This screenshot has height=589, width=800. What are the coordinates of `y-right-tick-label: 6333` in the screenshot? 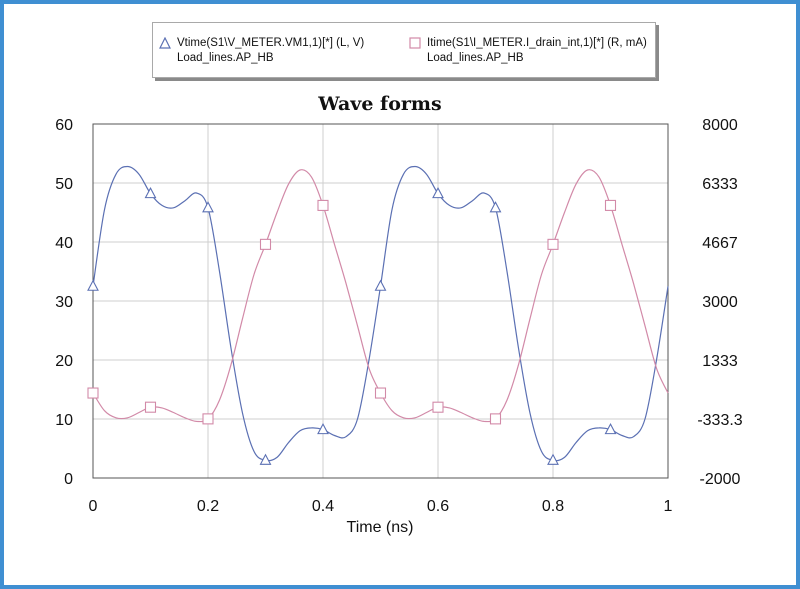 It's located at (720, 184).